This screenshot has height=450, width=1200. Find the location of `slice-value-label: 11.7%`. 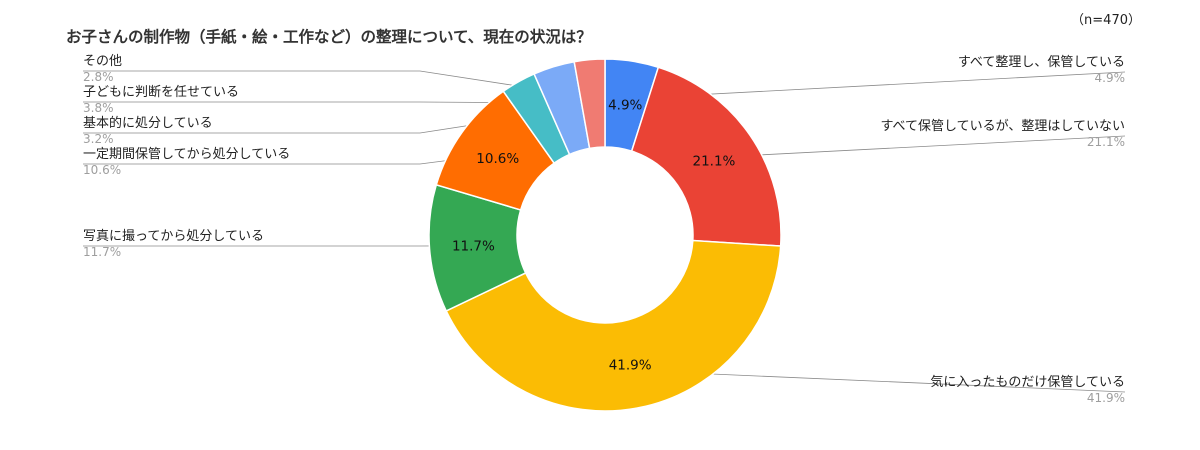

slice-value-label: 11.7% is located at coordinates (473, 246).